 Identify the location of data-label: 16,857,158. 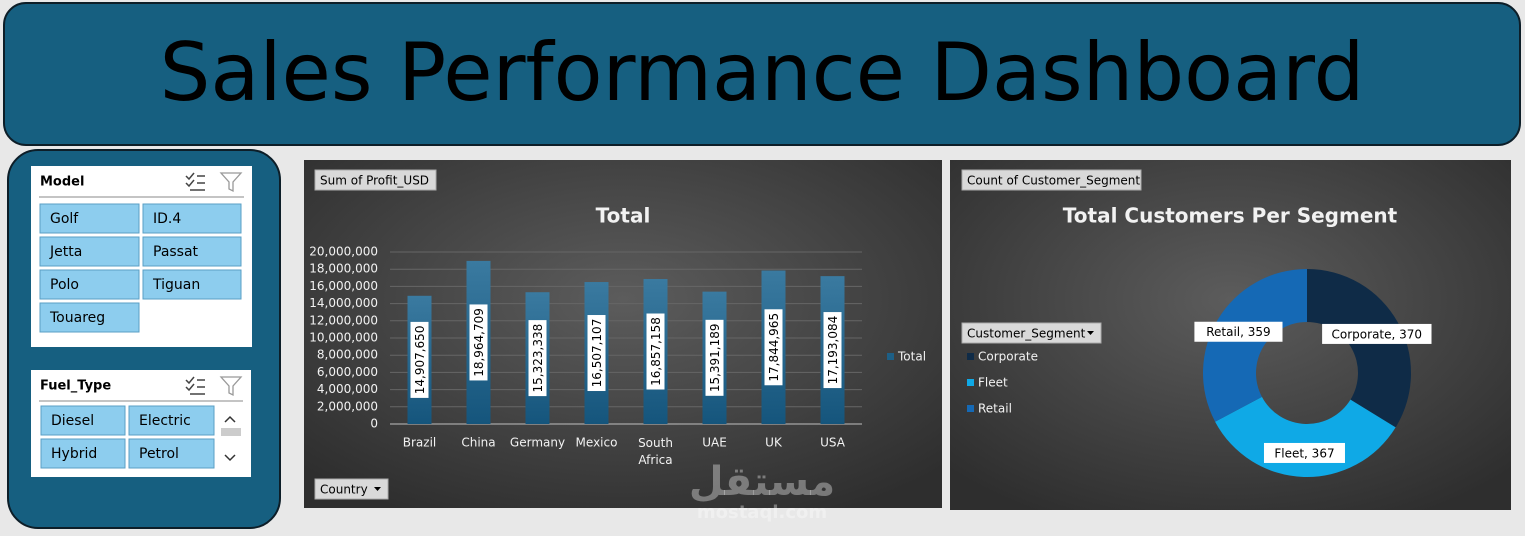
(655, 351).